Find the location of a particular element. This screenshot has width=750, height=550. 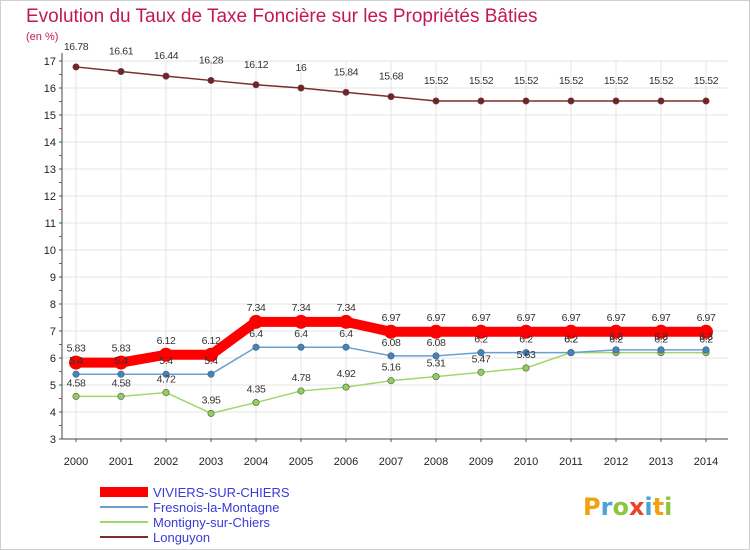

y-tick-label: 7 is located at coordinates (53, 332).